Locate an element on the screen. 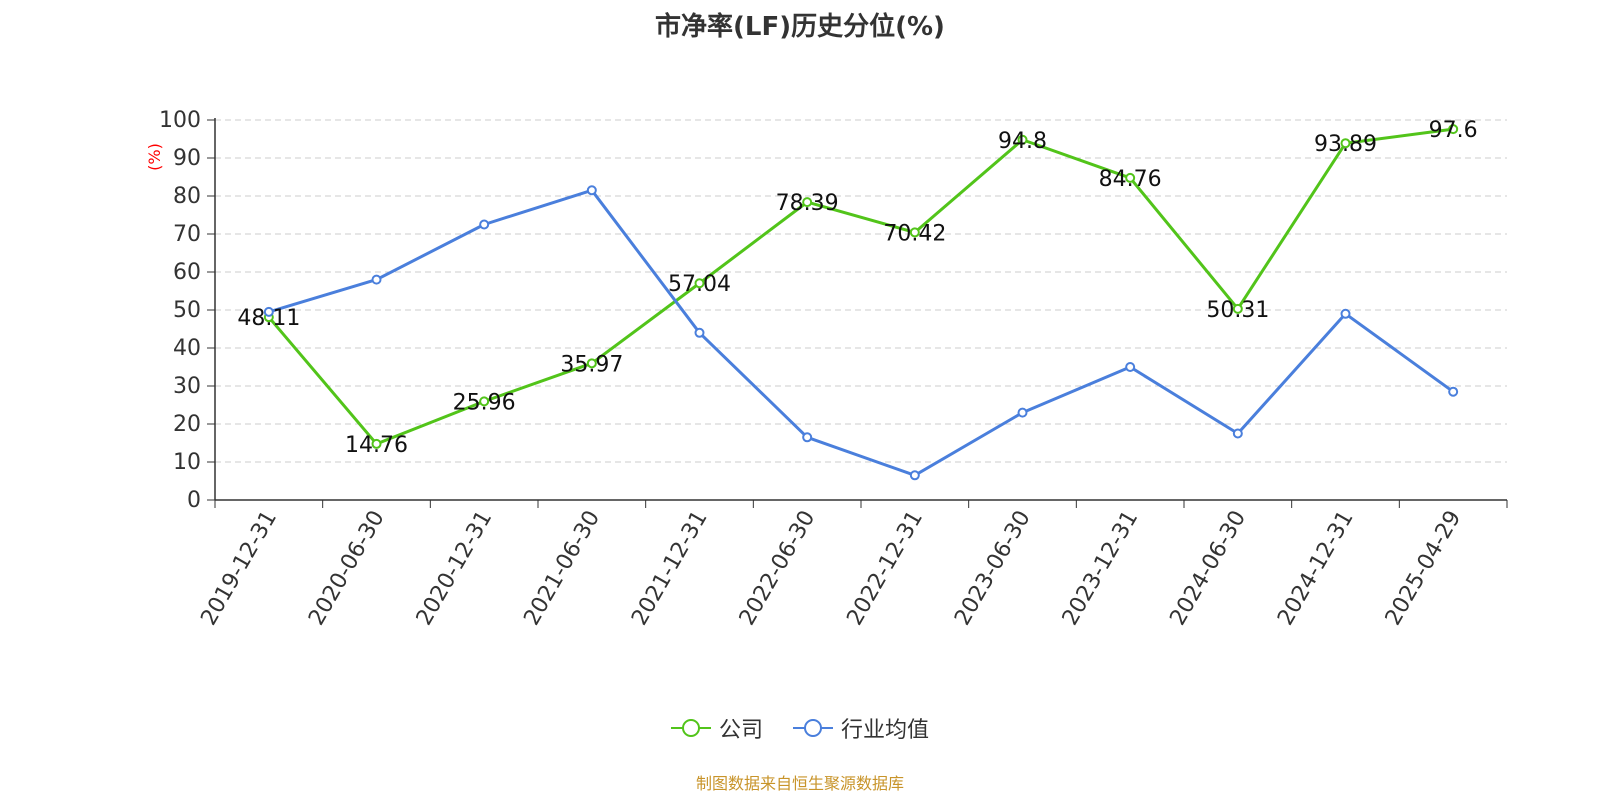 Image resolution: width=1600 pixels, height=800 pixels. data-label: 93.89 is located at coordinates (1345, 144).